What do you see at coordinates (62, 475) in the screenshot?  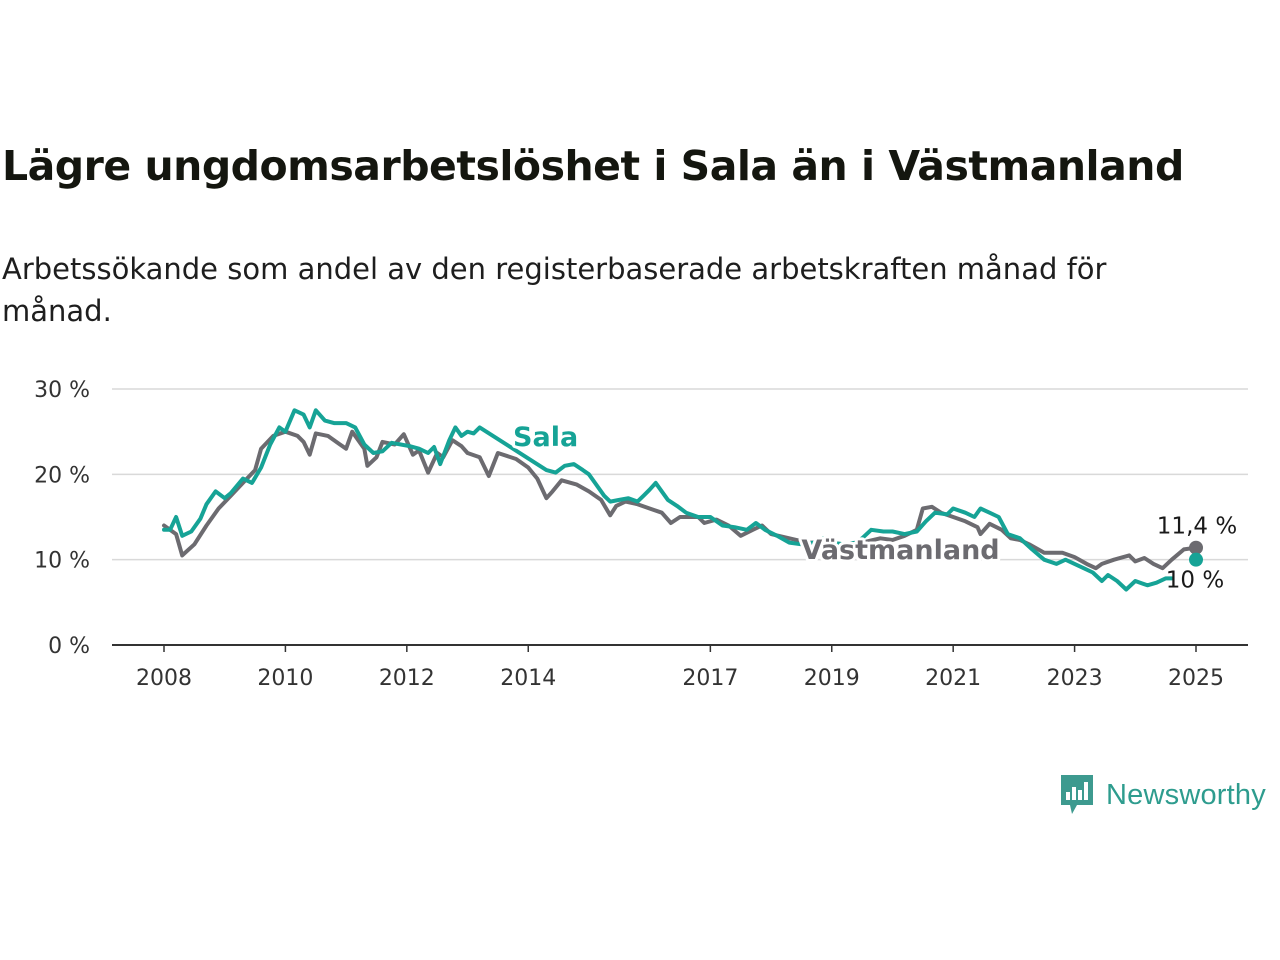 I see `y-tick-label: 20 %` at bounding box center [62, 475].